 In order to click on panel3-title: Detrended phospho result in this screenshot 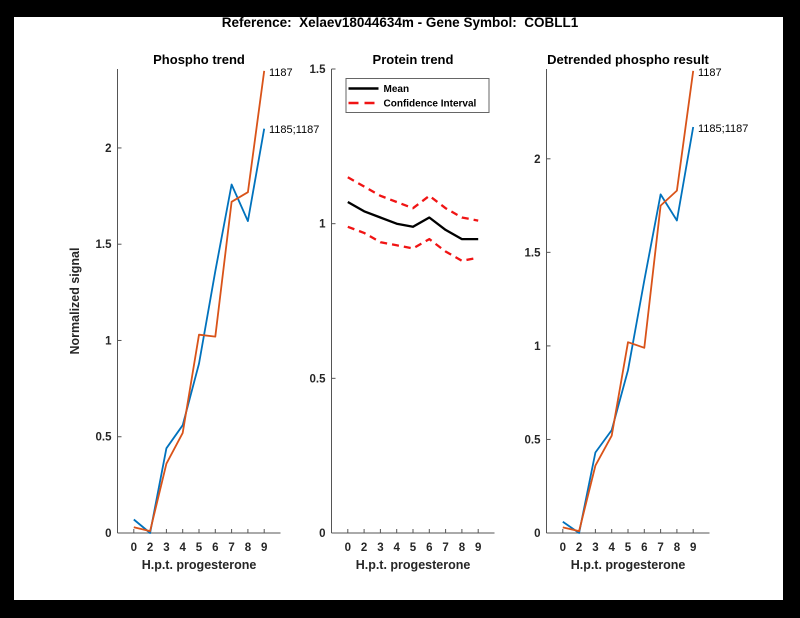, I will do `click(628, 59)`.